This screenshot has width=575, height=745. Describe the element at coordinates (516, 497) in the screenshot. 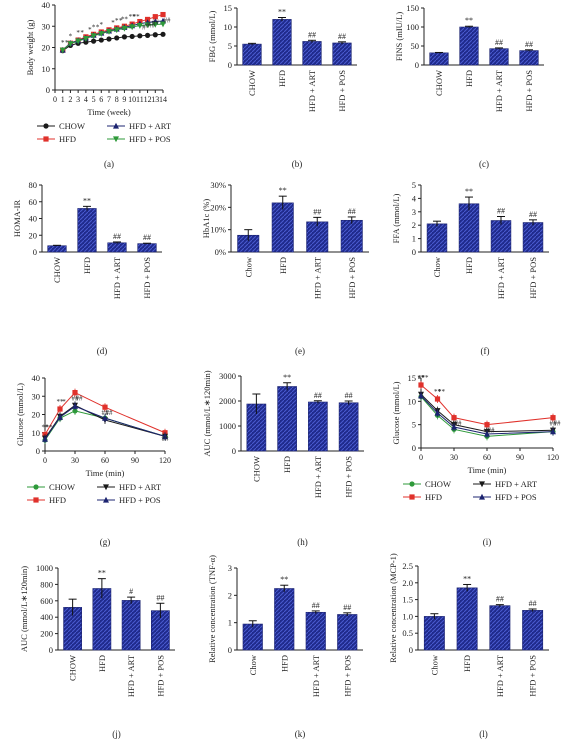

I see `legend-label: HFD + POS` at that location.